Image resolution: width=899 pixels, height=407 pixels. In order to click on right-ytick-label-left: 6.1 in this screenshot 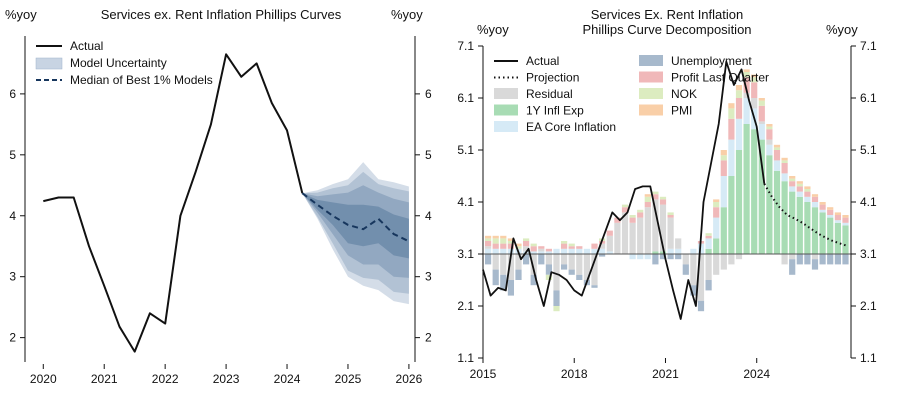, I will do `click(465, 98)`.